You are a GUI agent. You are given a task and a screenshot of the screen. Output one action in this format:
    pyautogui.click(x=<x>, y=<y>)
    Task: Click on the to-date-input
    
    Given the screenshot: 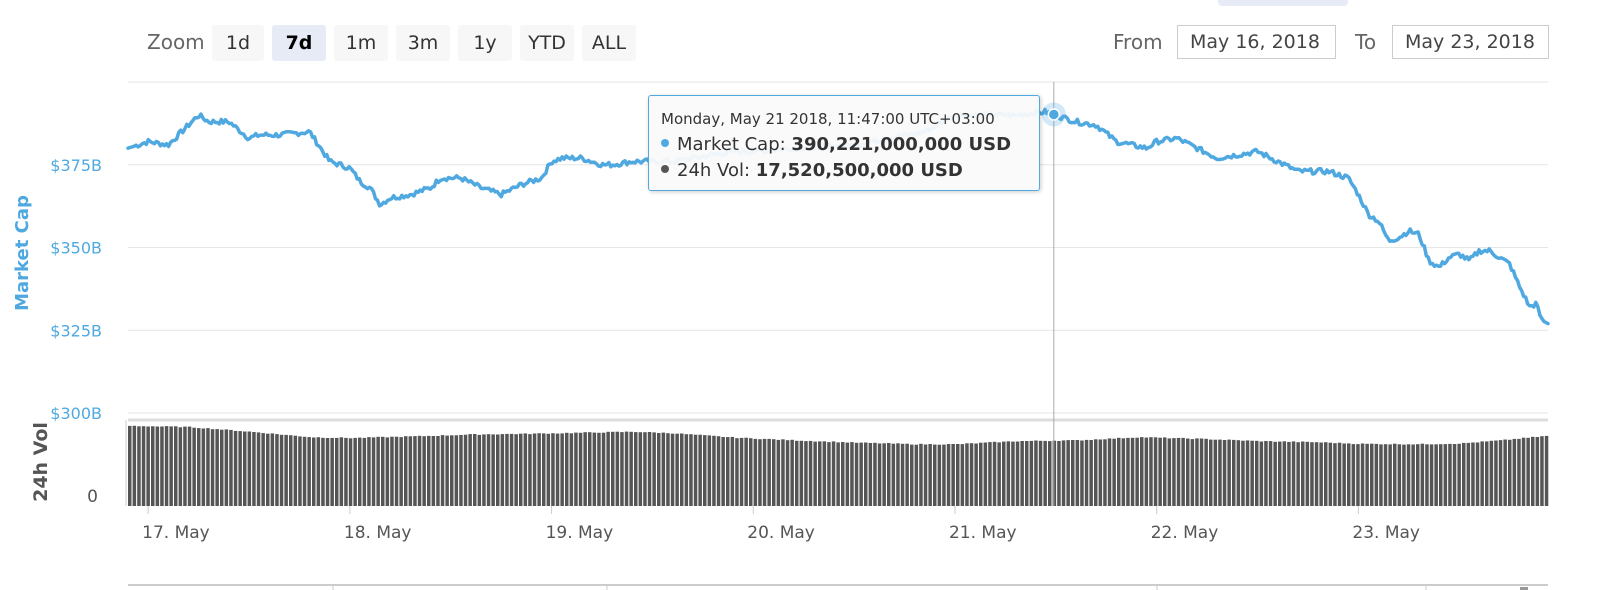 What is the action you would take?
    pyautogui.click(x=1470, y=42)
    